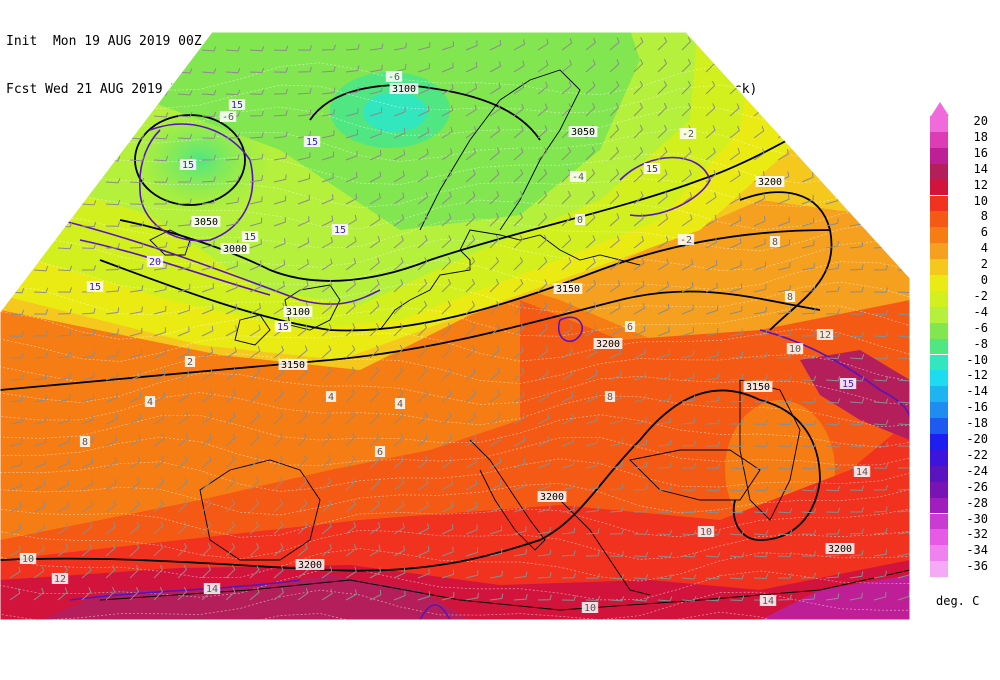 This screenshot has height=680, width=1000. Describe the element at coordinates (980, 311) in the screenshot. I see `legend-label: -4` at that location.